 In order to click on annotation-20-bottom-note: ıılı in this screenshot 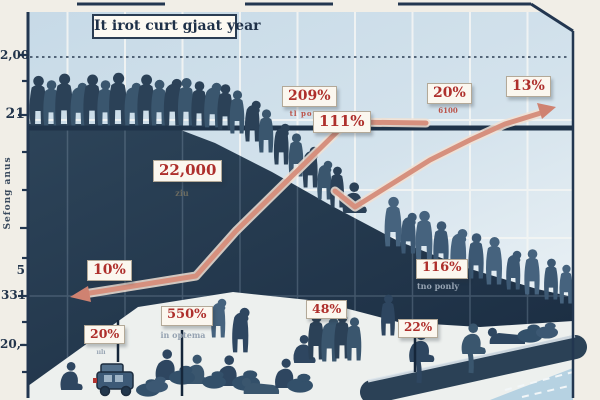, I will do `click(101, 352)`.